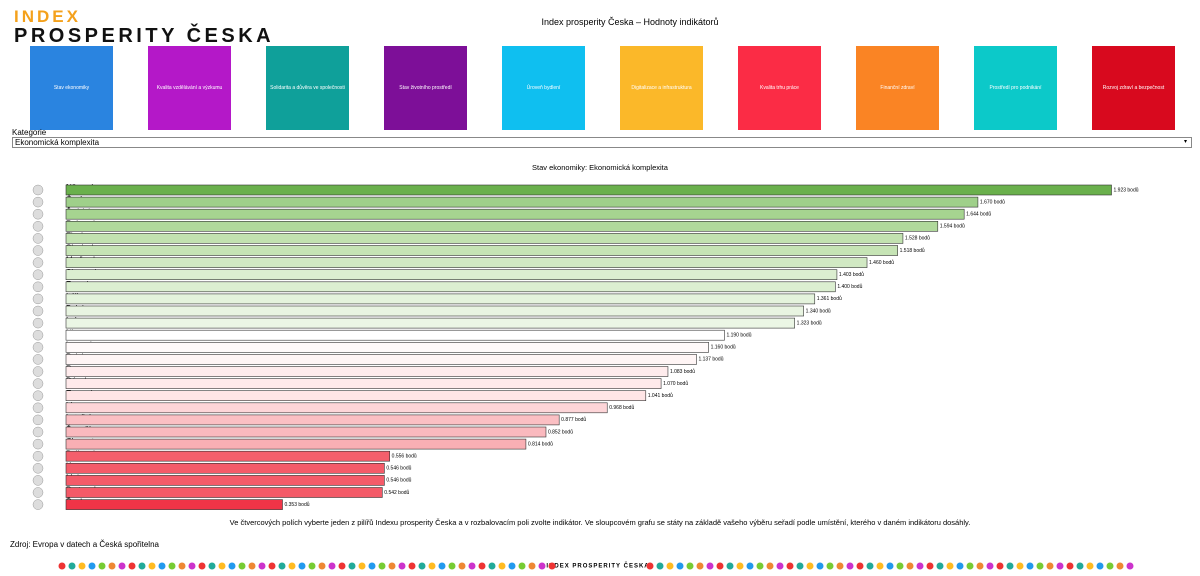 This screenshot has width=1200, height=576. What do you see at coordinates (897, 88) in the screenshot?
I see `pillar-tile: Finanční zdraví` at bounding box center [897, 88].